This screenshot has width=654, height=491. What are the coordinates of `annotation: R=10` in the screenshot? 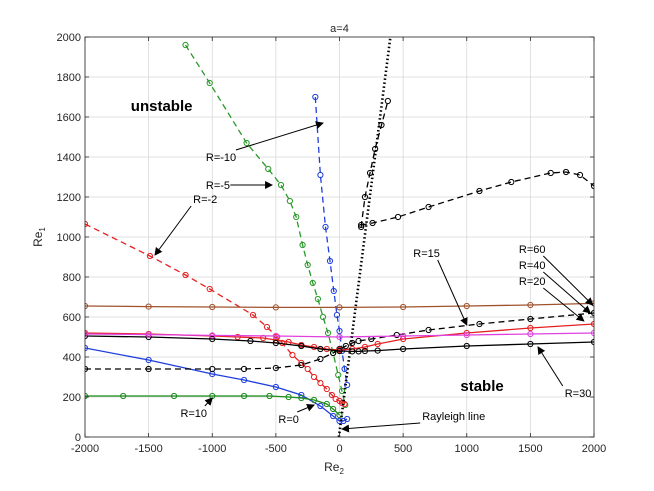 It's located at (196, 408).